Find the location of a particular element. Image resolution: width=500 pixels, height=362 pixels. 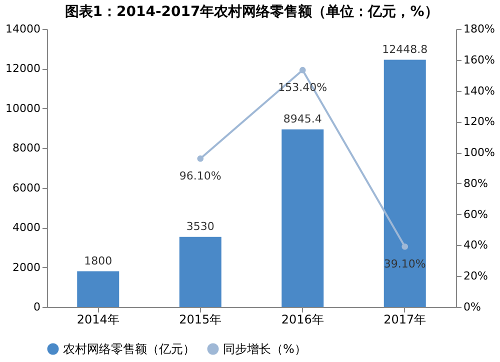

y-tick-label: 0 is located at coordinates (37, 307).